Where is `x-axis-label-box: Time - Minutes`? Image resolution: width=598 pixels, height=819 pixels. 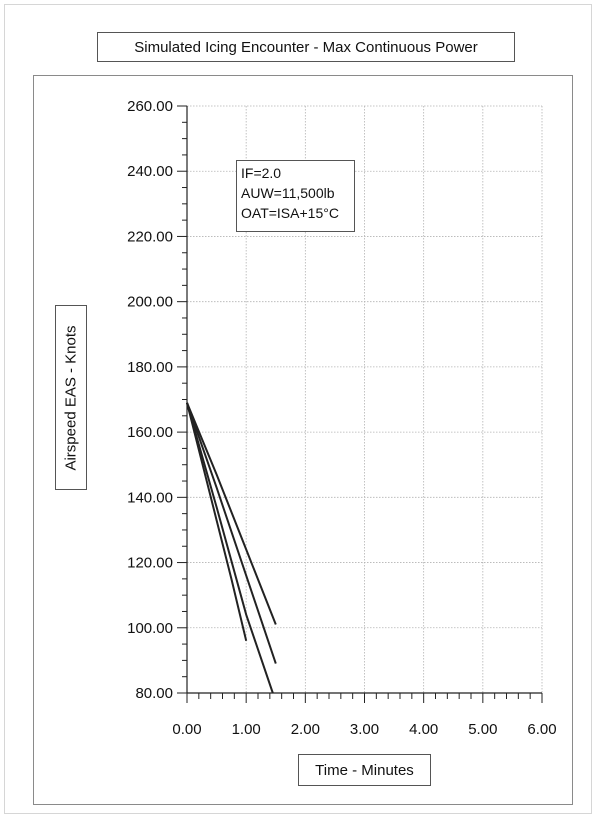 x-axis-label-box: Time - Minutes is located at coordinates (364, 770).